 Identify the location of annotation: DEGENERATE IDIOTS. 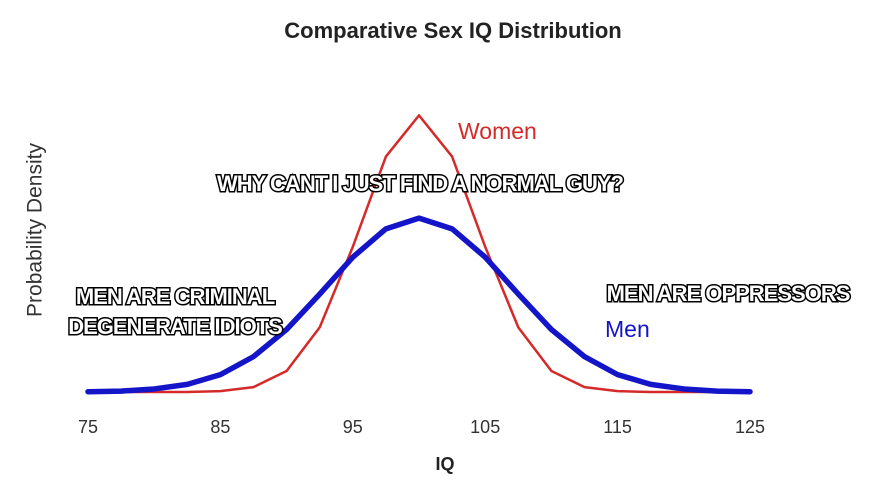
(175, 326).